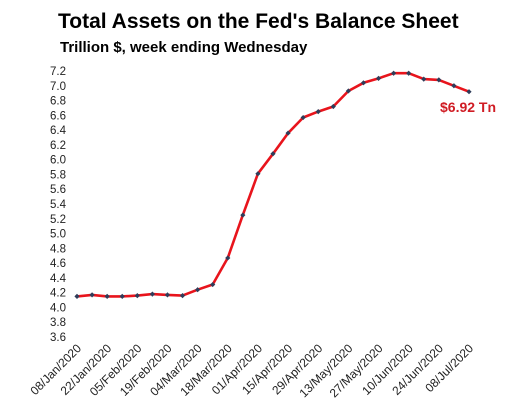 The image size is (515, 401). What do you see at coordinates (58, 87) in the screenshot?
I see `y-tick-label: 7.0` at bounding box center [58, 87].